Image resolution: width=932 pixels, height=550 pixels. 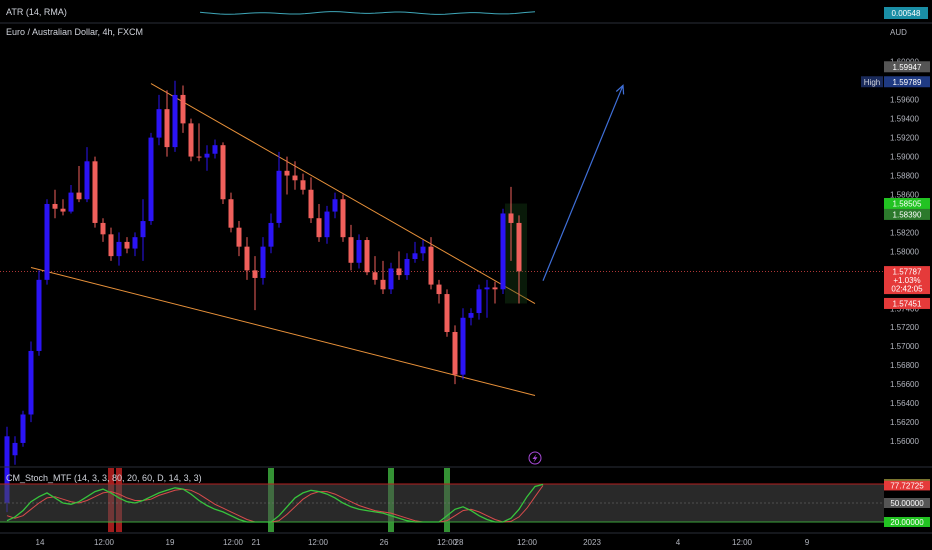 I want to click on price-tag-prefix: High, so click(x=872, y=82).